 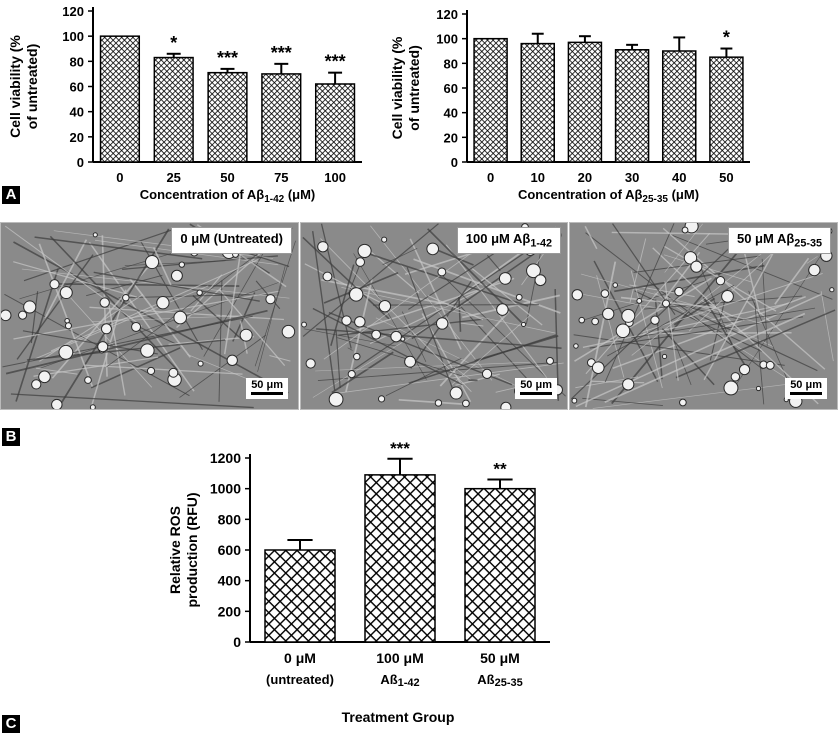 I want to click on micrograph-untreated: 0 μM (Untreated) 50 μm, so click(x=149, y=316).